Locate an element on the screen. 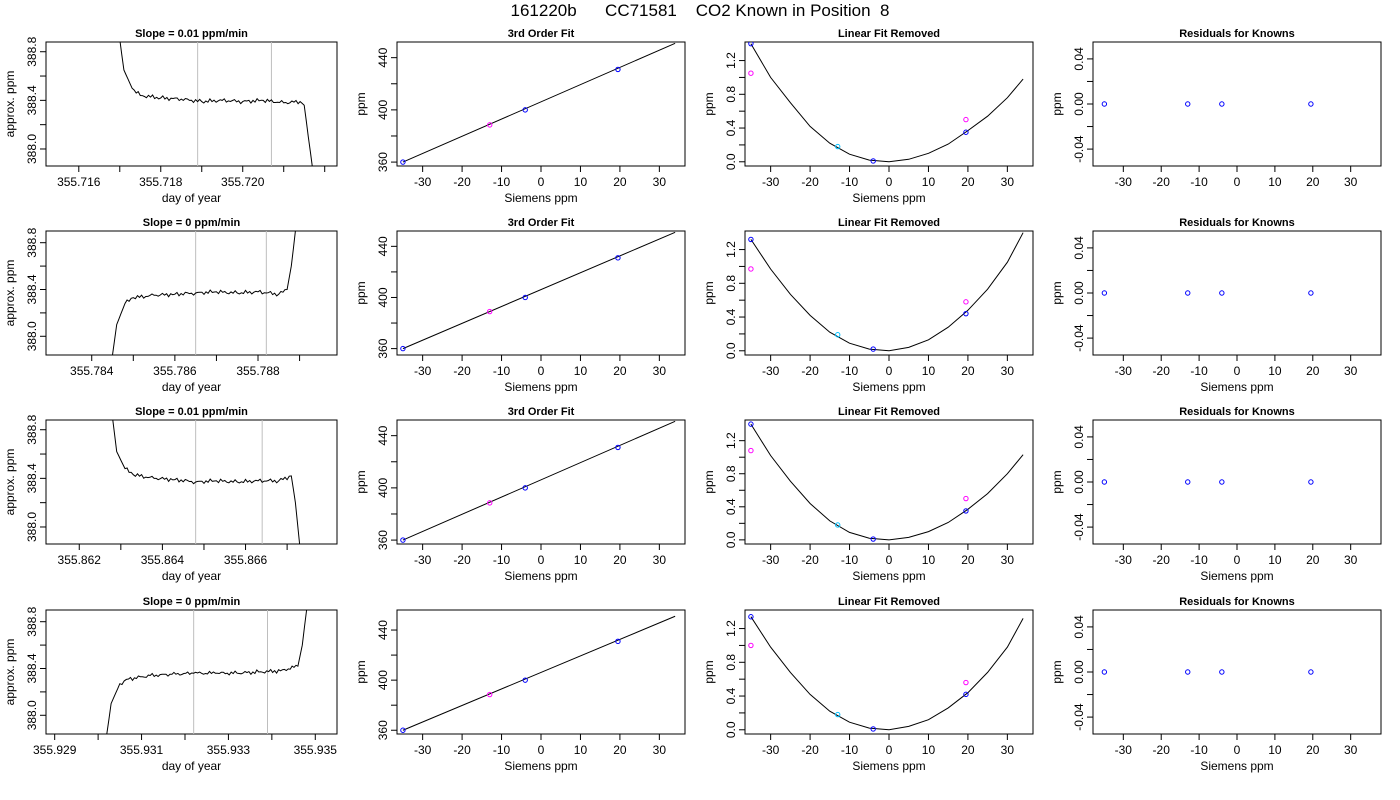 The height and width of the screenshot is (800, 1400). y-tick-label: 440 is located at coordinates (383, 435).